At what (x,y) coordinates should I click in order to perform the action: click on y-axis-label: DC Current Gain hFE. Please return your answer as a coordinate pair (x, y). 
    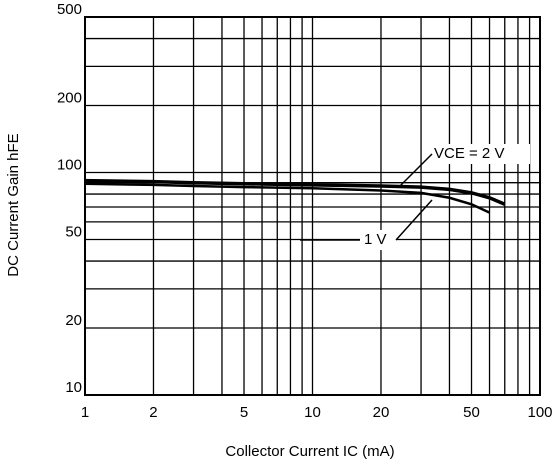
    Looking at the image, I should click on (13, 204).